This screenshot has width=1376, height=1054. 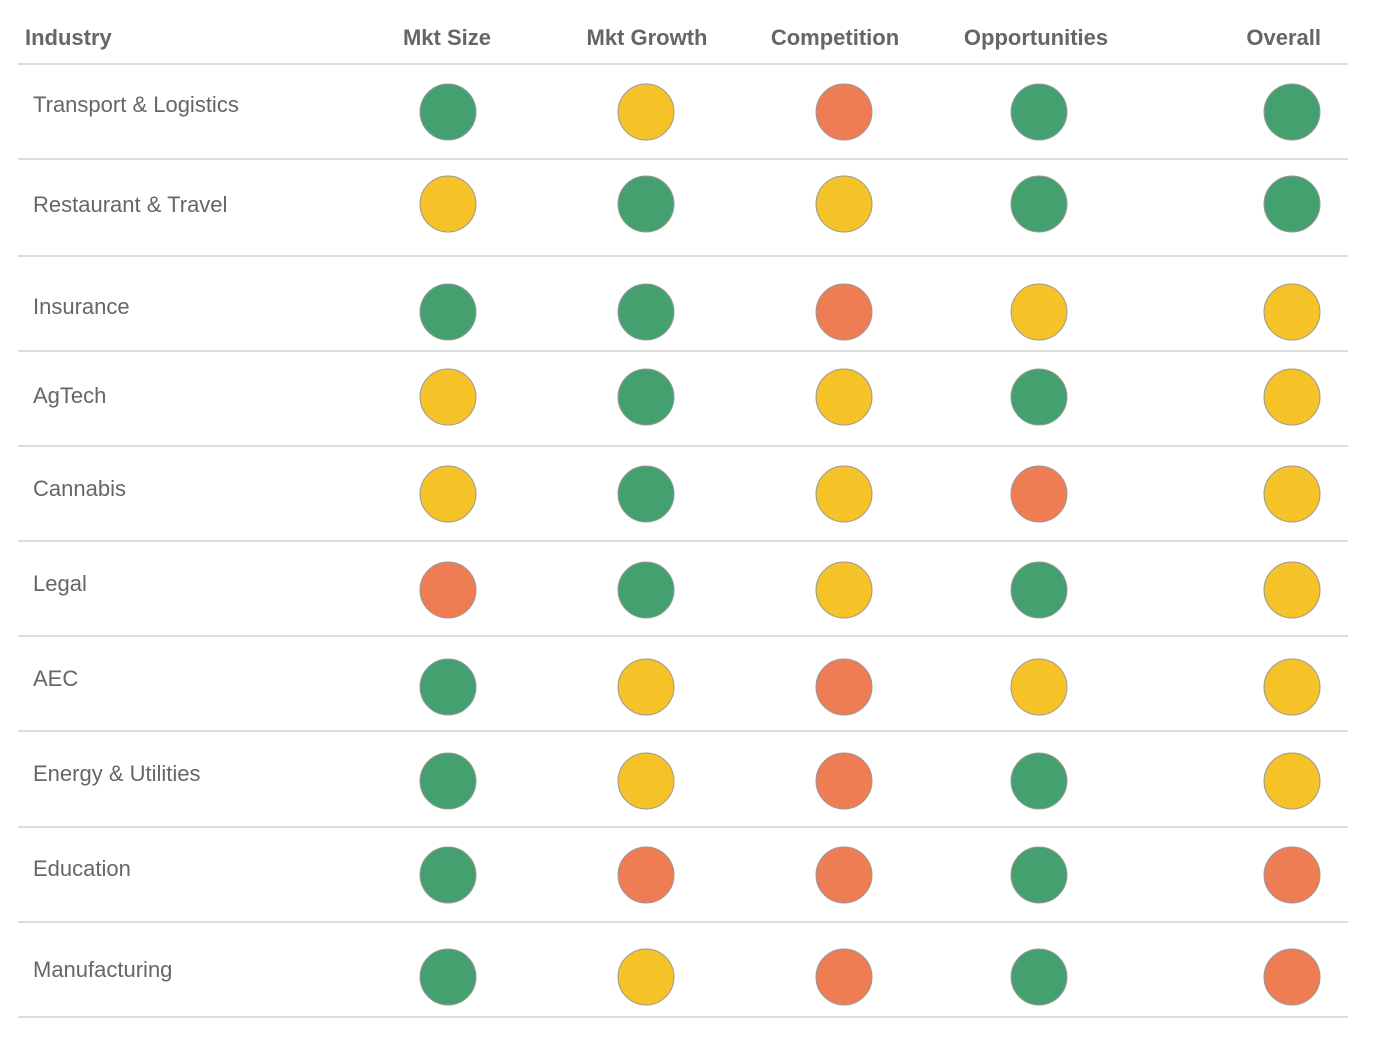 What do you see at coordinates (447, 37) in the screenshot?
I see `column-header: Mkt Size` at bounding box center [447, 37].